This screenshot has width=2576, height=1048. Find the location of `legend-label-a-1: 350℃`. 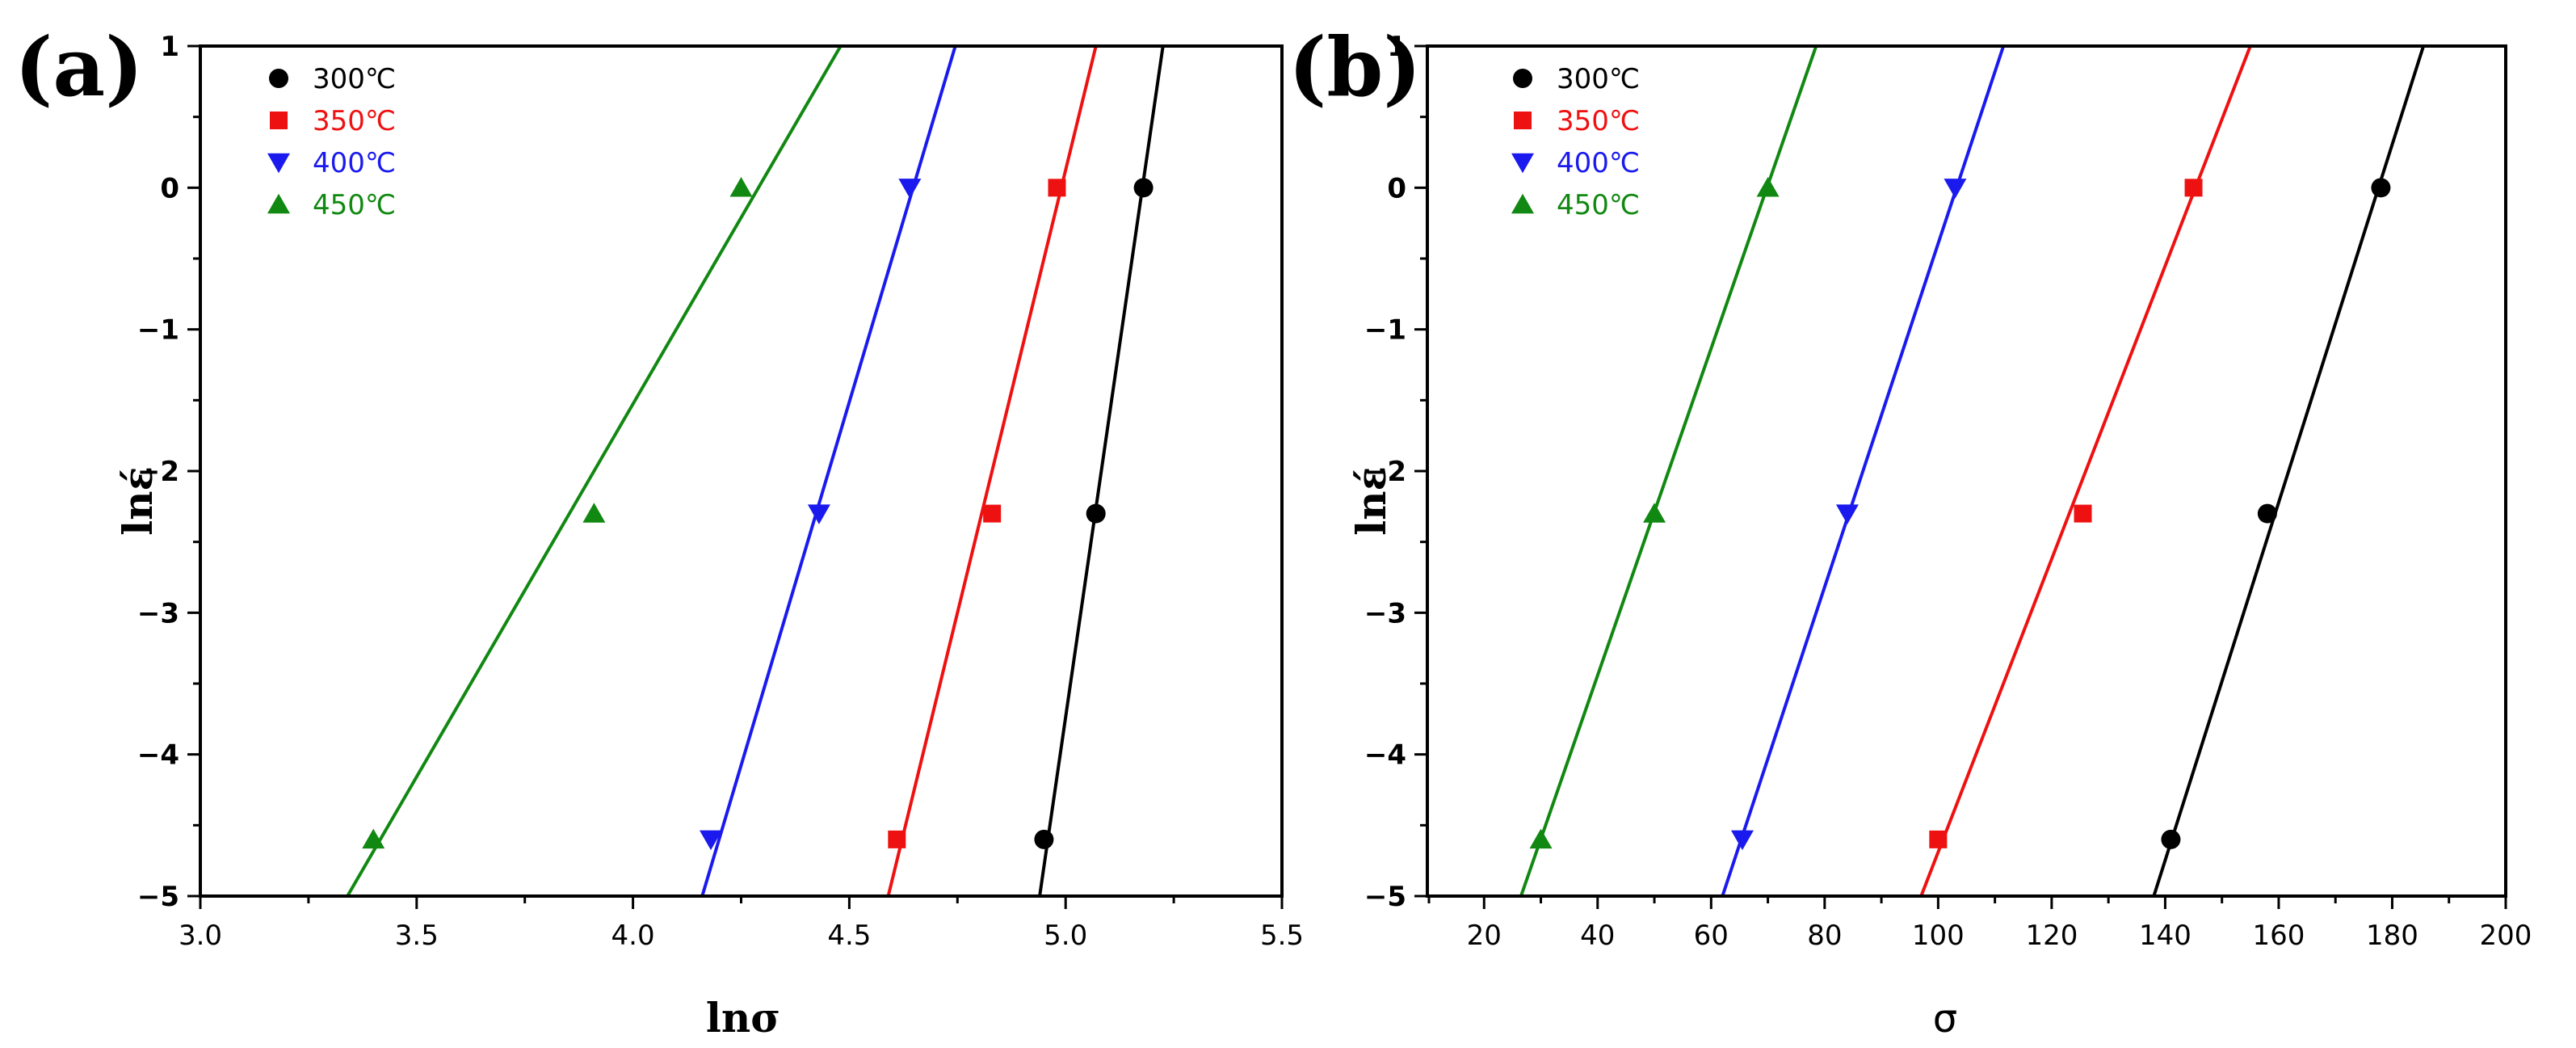

legend-label-a-1: 350℃ is located at coordinates (355, 121).